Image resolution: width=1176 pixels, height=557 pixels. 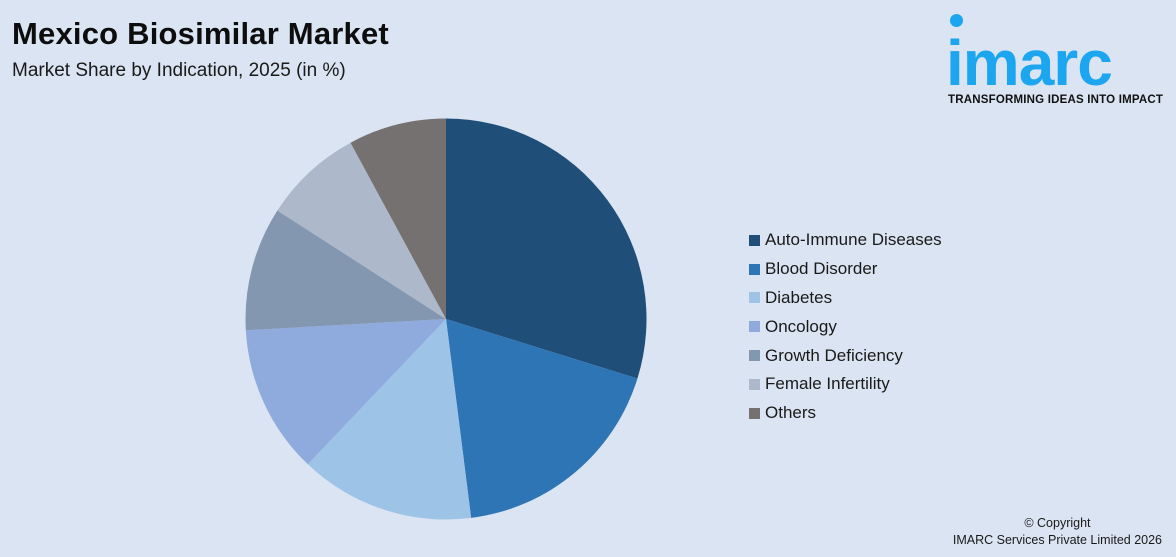 What do you see at coordinates (834, 355) in the screenshot?
I see `legend-label: Growth Deficiency` at bounding box center [834, 355].